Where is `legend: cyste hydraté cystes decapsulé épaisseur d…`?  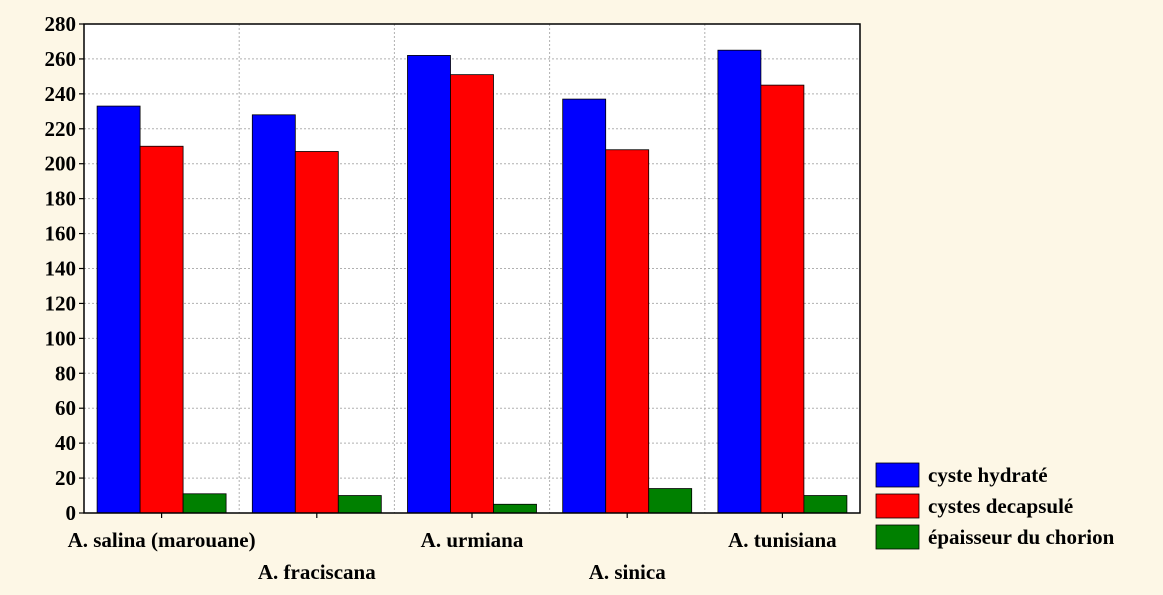 legend: cyste hydraté cystes decapsulé épaisseur d… is located at coordinates (995, 506).